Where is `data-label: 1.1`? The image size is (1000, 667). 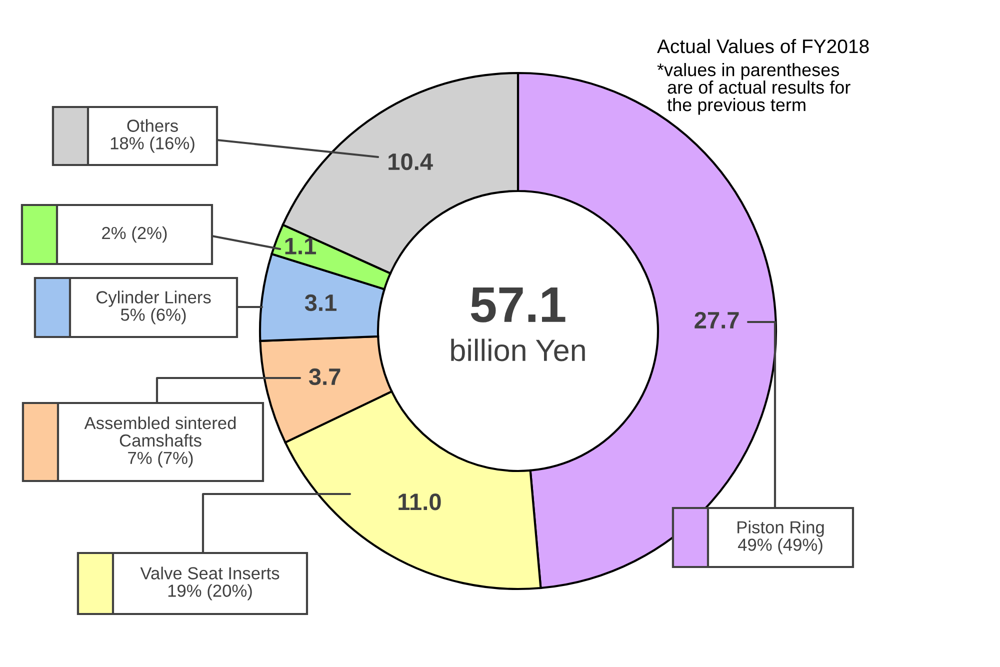 data-label: 1.1 is located at coordinates (300, 246).